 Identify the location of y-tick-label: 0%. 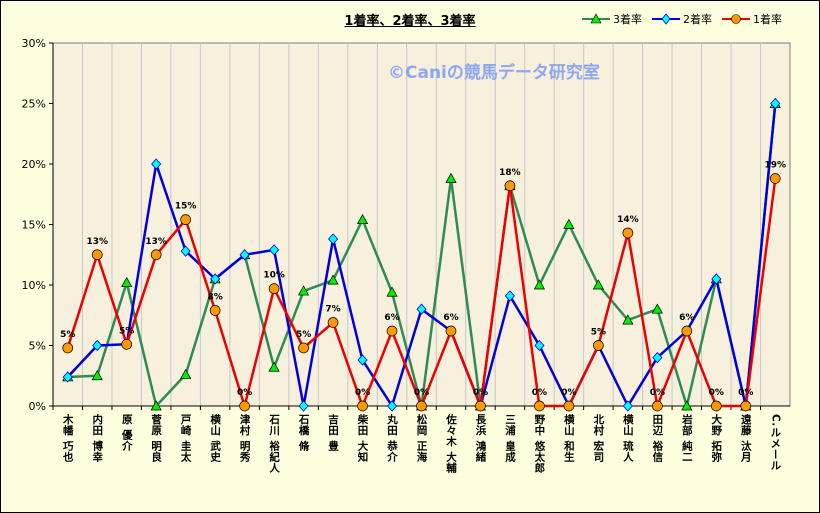
(37, 406).